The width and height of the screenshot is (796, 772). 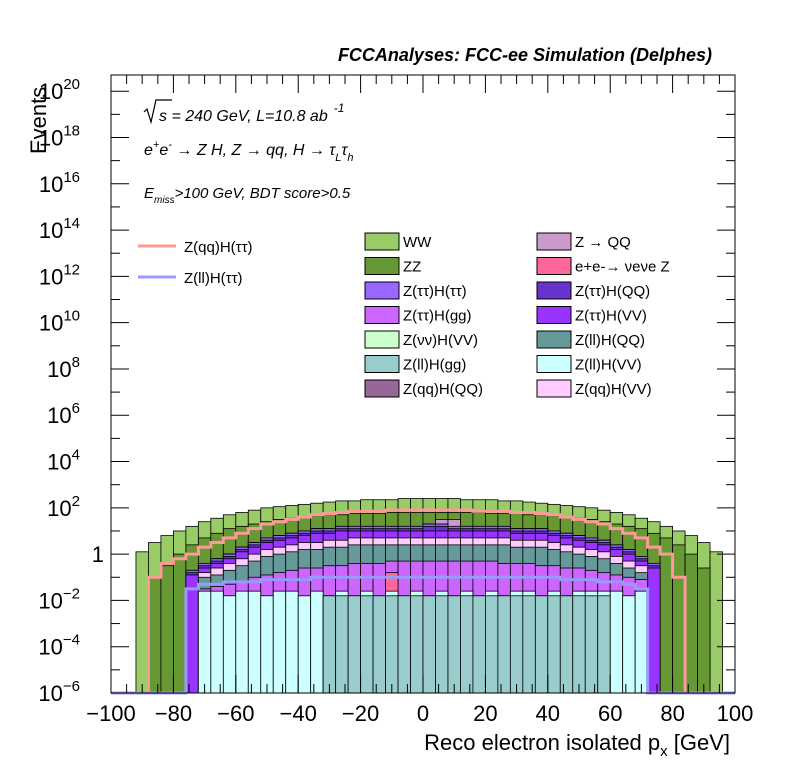 What do you see at coordinates (111, 713) in the screenshot?
I see `x-tick-label: −100` at bounding box center [111, 713].